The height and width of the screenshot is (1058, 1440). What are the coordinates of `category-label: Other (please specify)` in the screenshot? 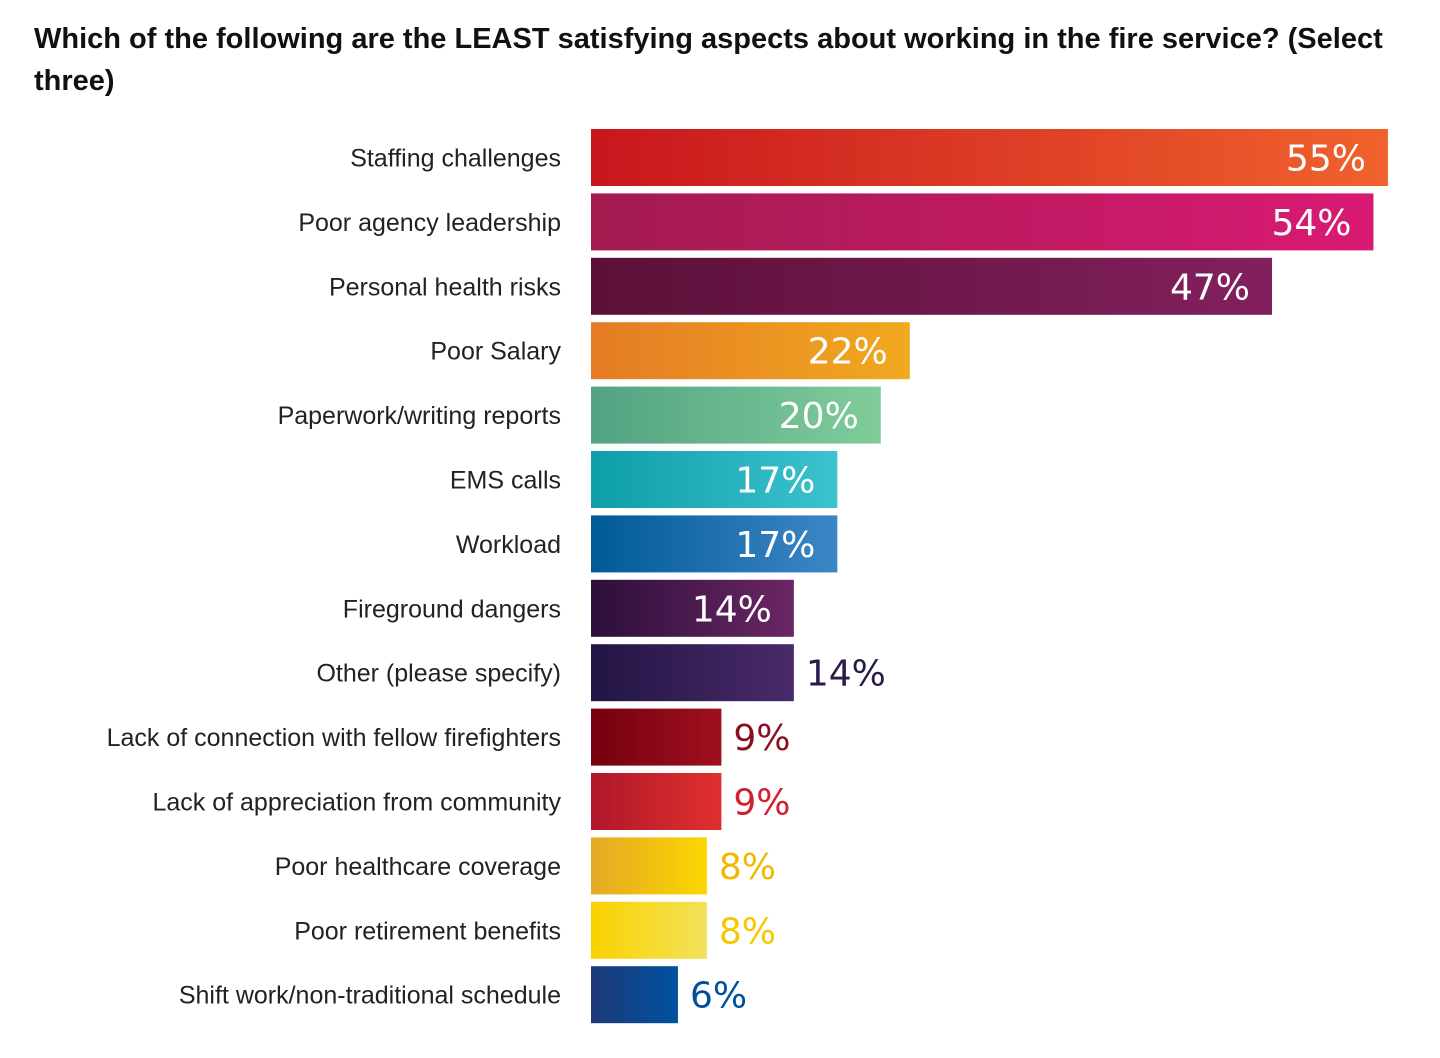 It's located at (438, 674).